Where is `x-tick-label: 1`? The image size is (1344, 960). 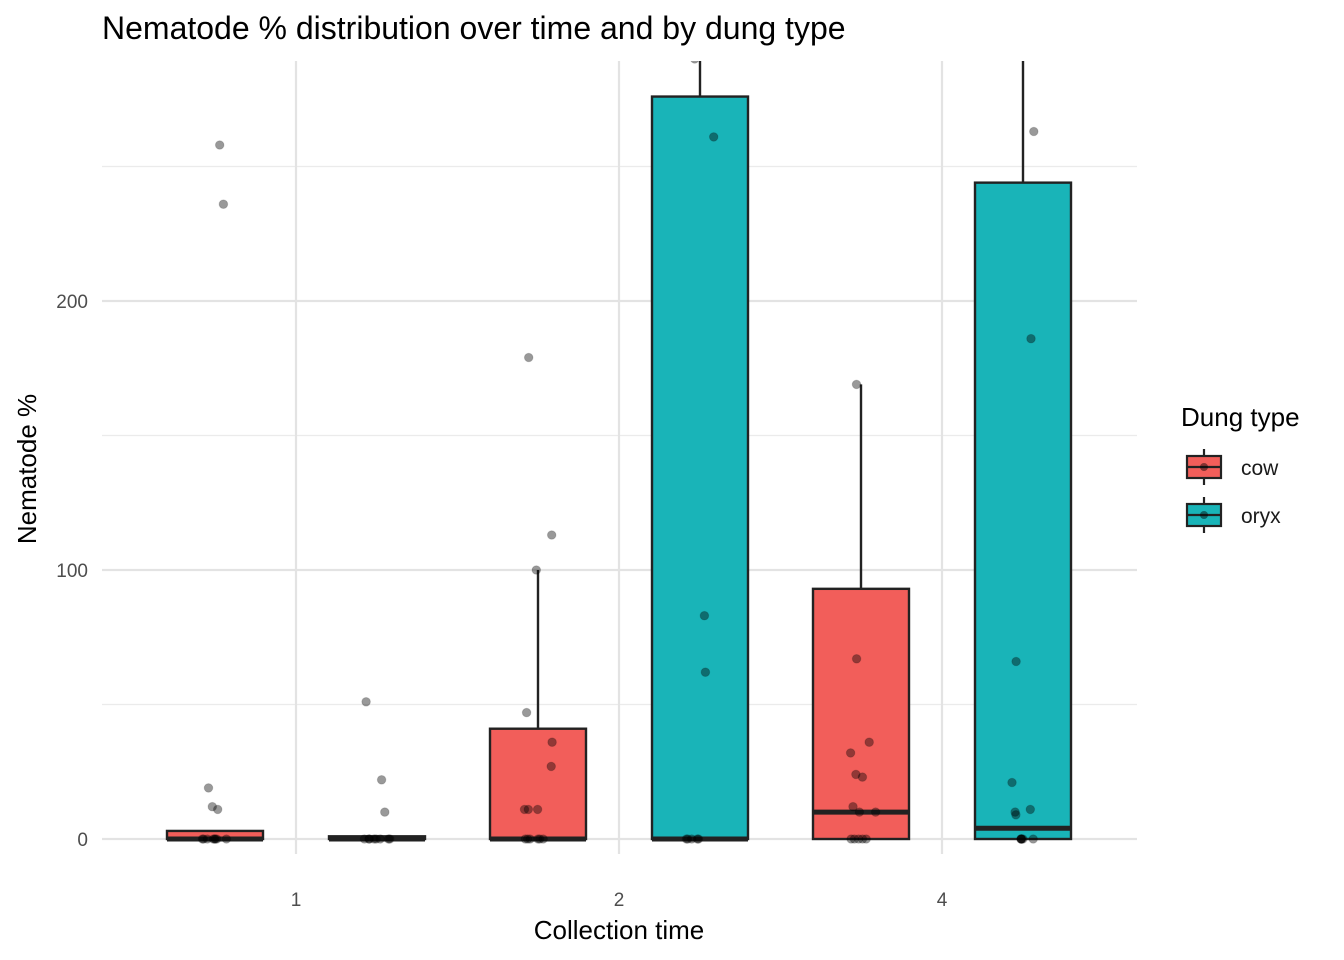
x-tick-label: 1 is located at coordinates (296, 900).